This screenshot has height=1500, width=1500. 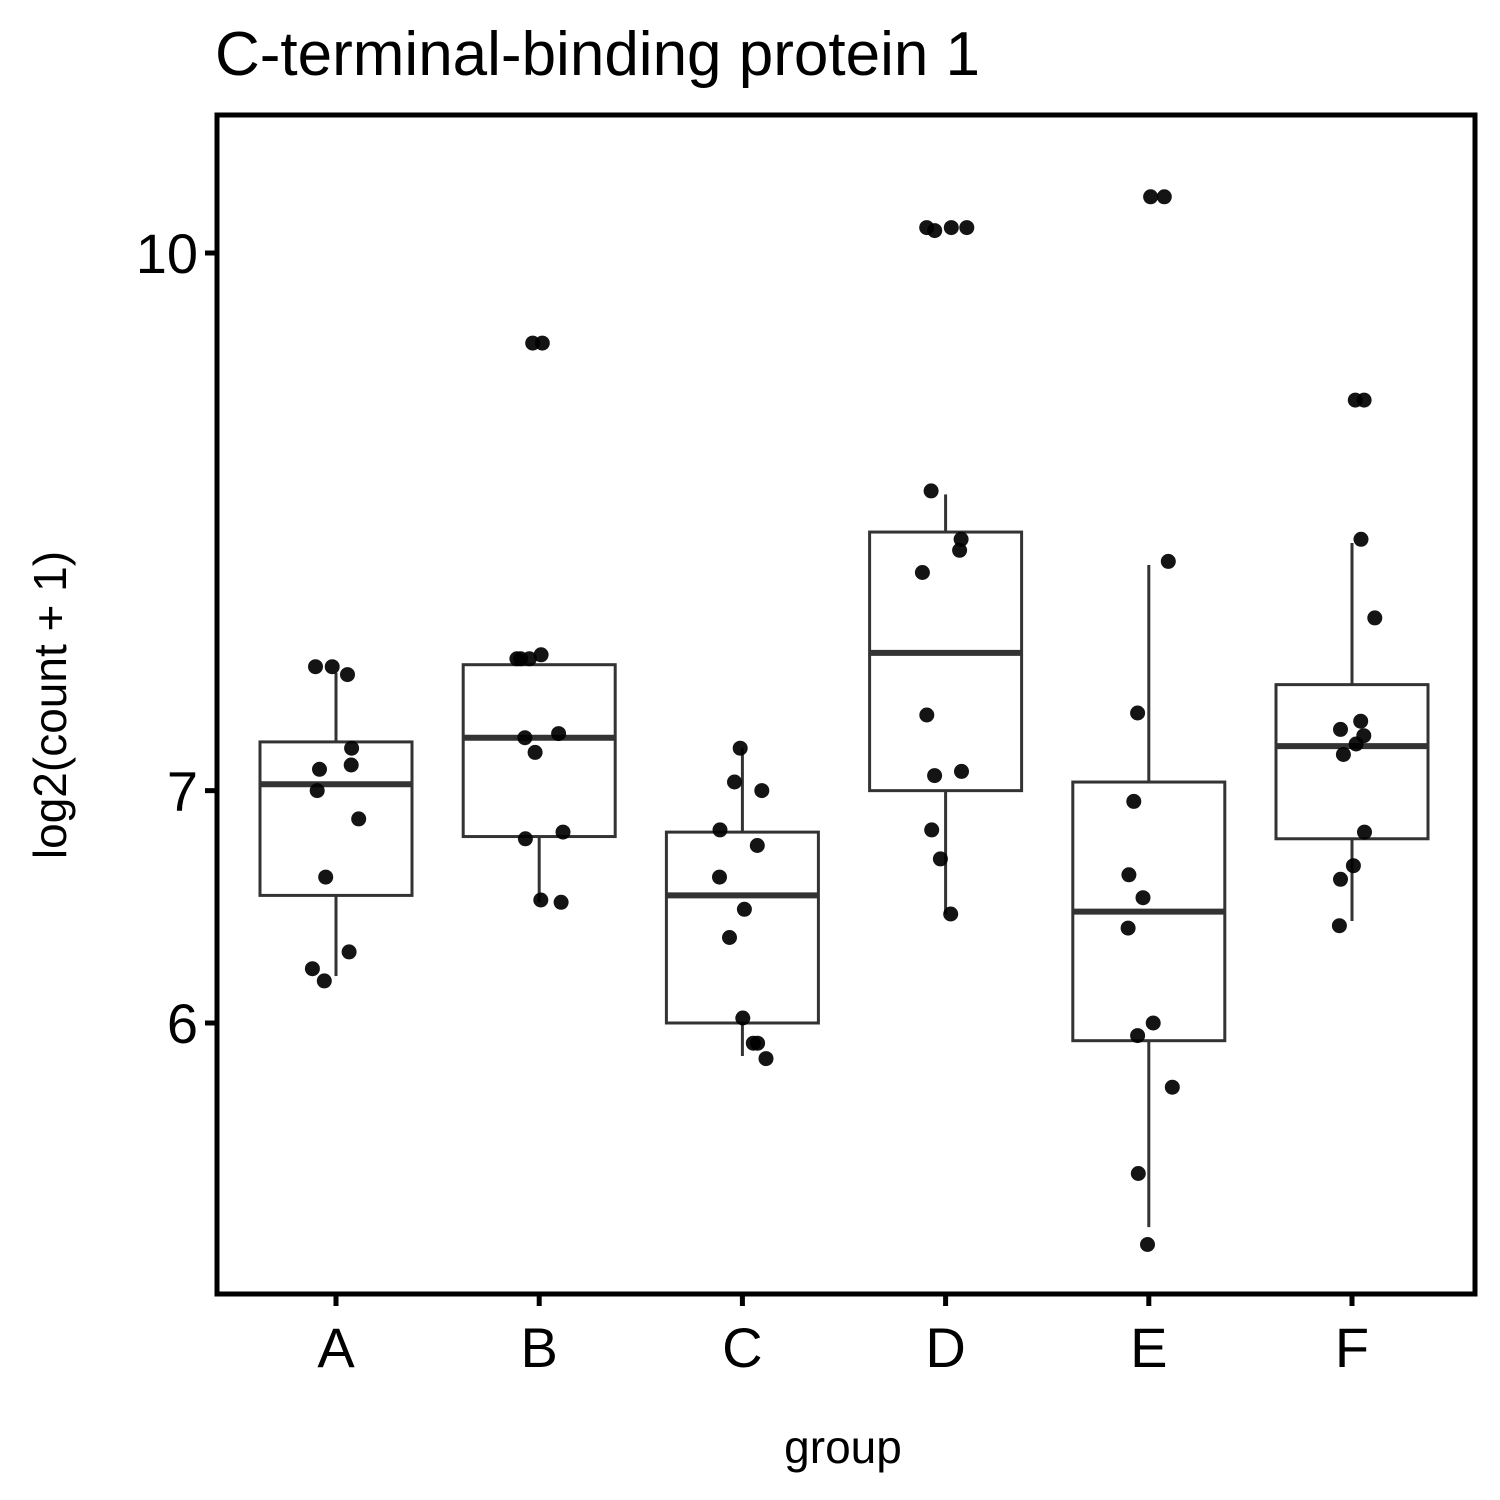 What do you see at coordinates (1352, 1347) in the screenshot?
I see `x-tick-label: F` at bounding box center [1352, 1347].